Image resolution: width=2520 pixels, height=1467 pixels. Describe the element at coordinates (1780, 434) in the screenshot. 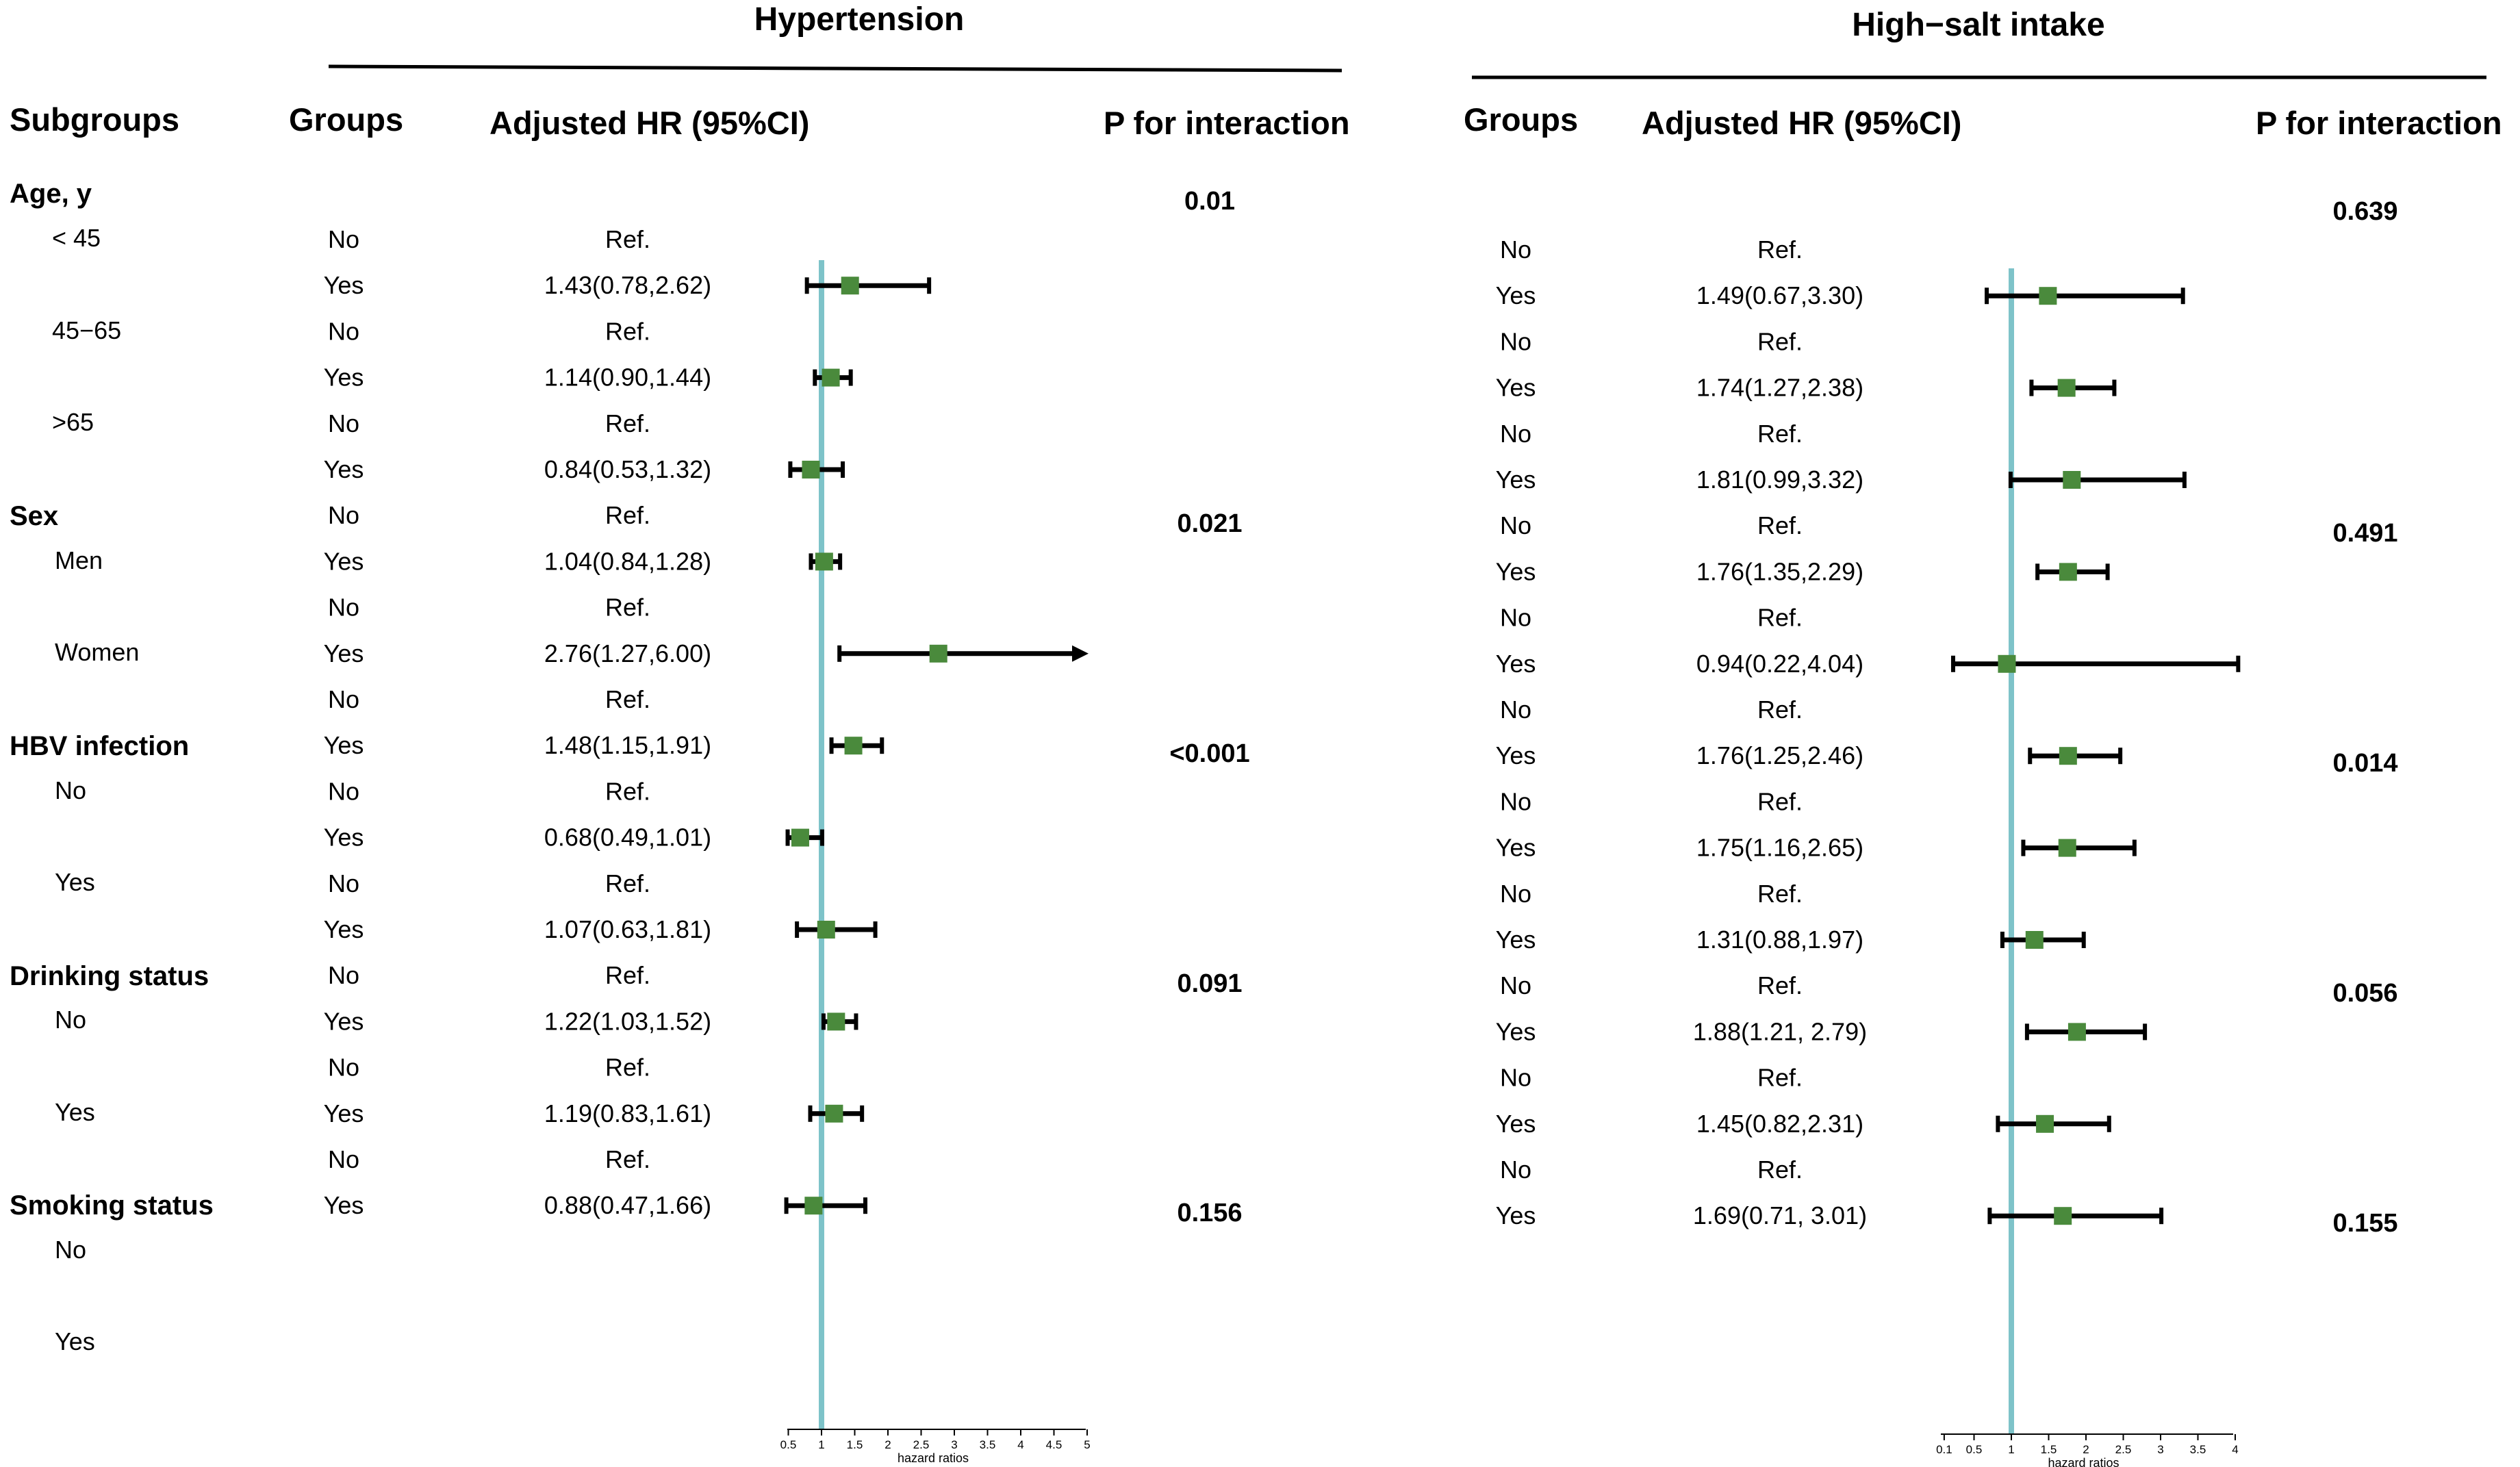

I see `right-row-5-hr-label: Ref.` at that location.